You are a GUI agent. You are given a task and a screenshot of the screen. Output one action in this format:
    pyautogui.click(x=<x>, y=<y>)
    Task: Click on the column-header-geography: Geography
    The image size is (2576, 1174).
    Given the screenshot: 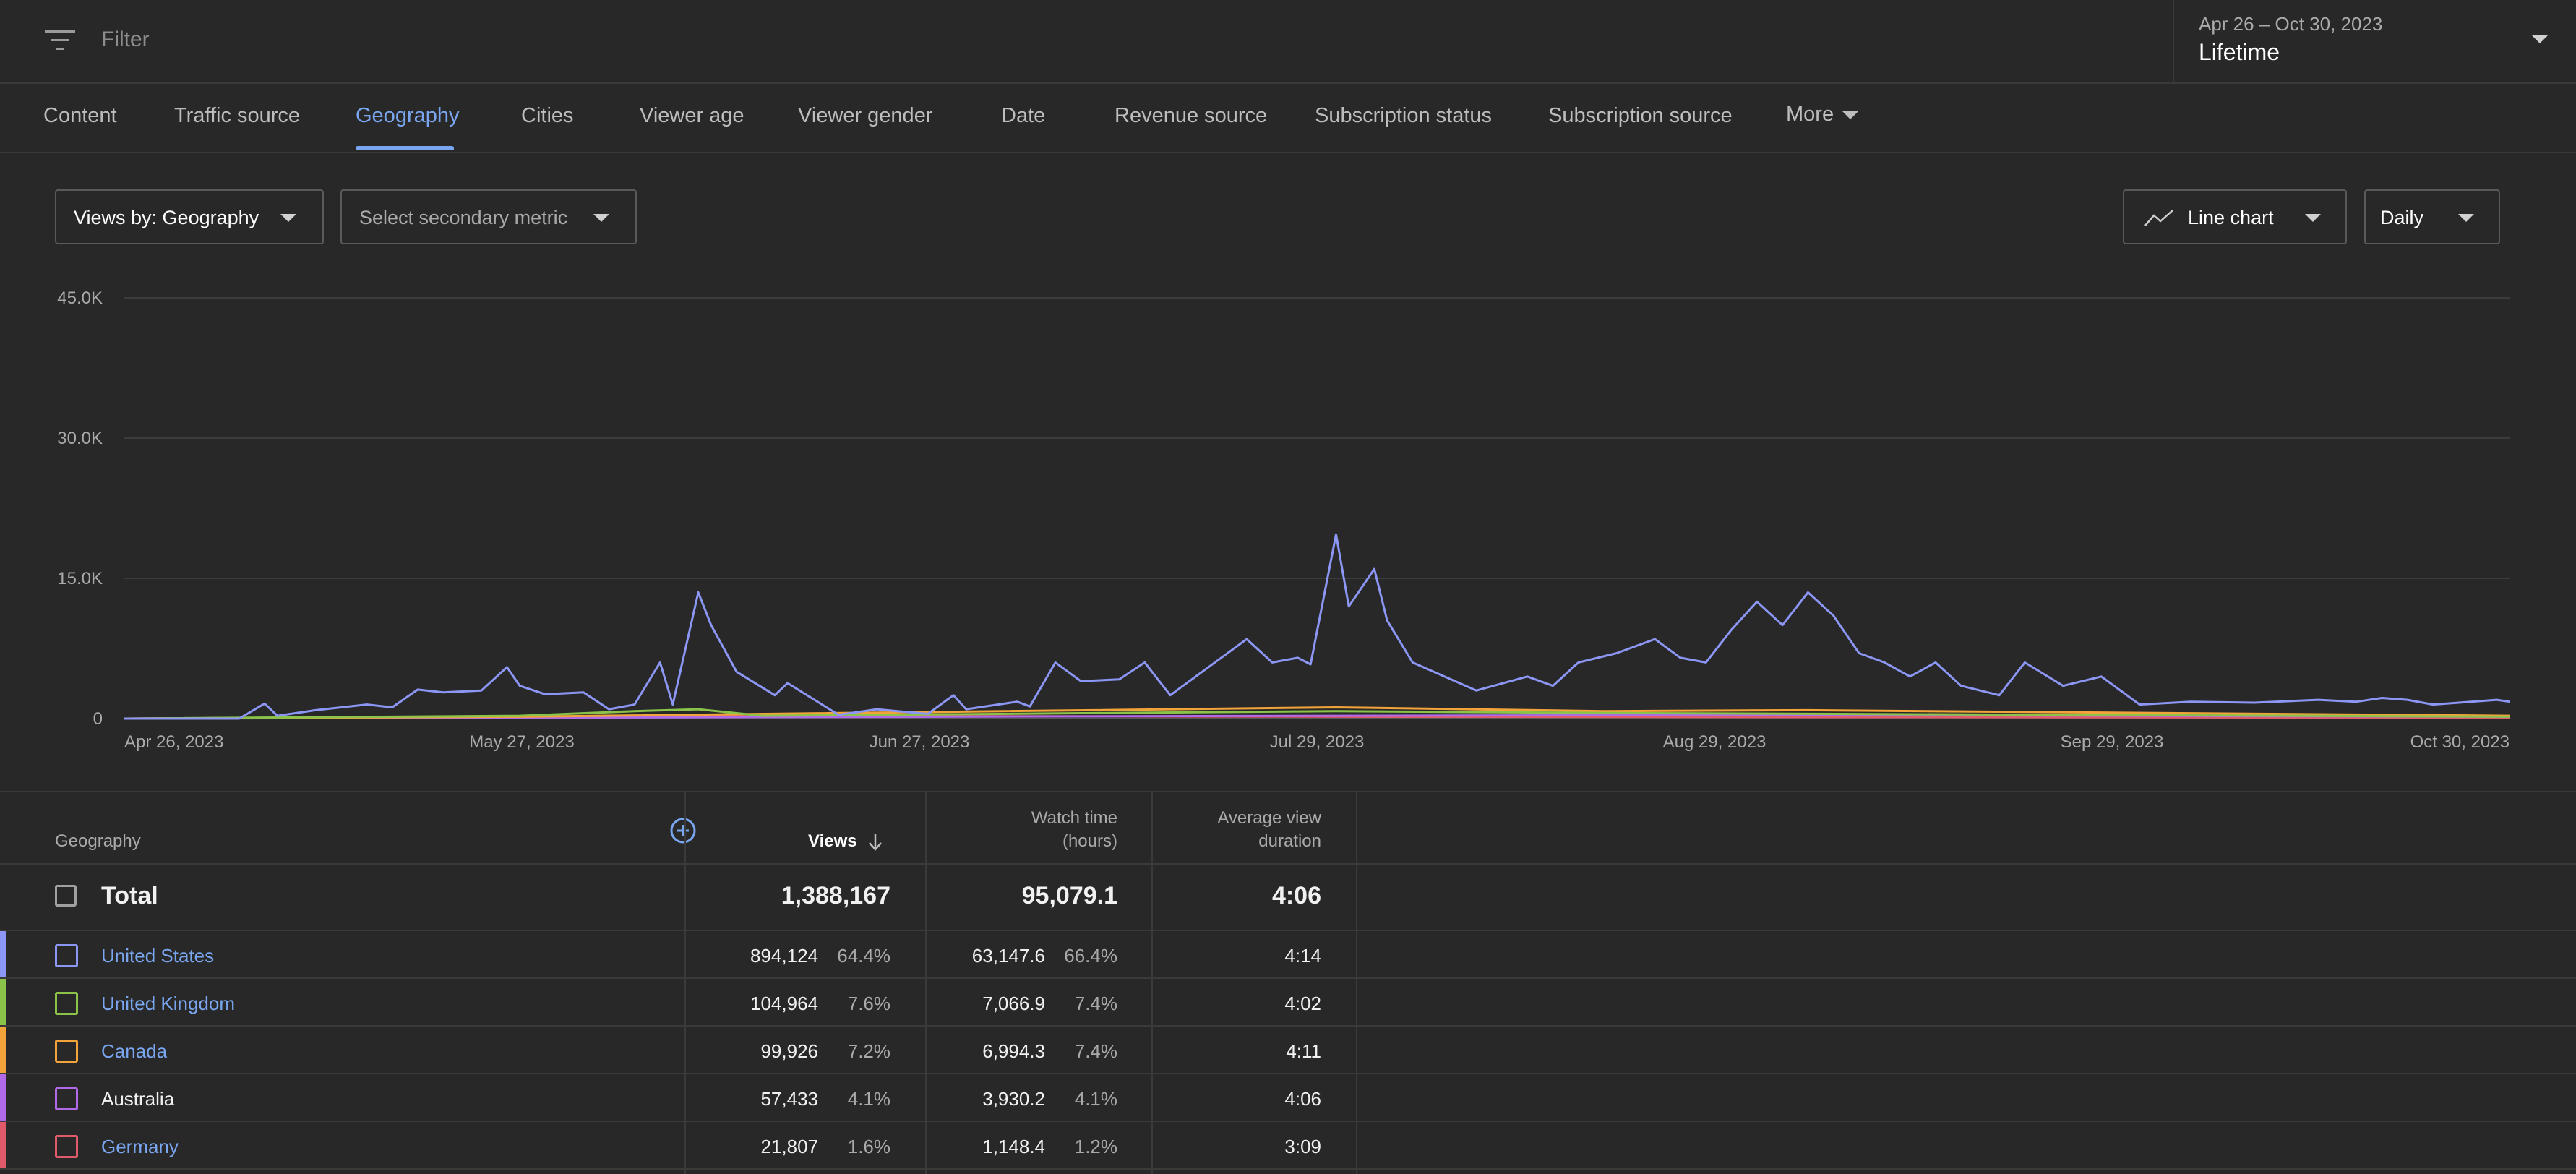 What is the action you would take?
    pyautogui.click(x=98, y=841)
    